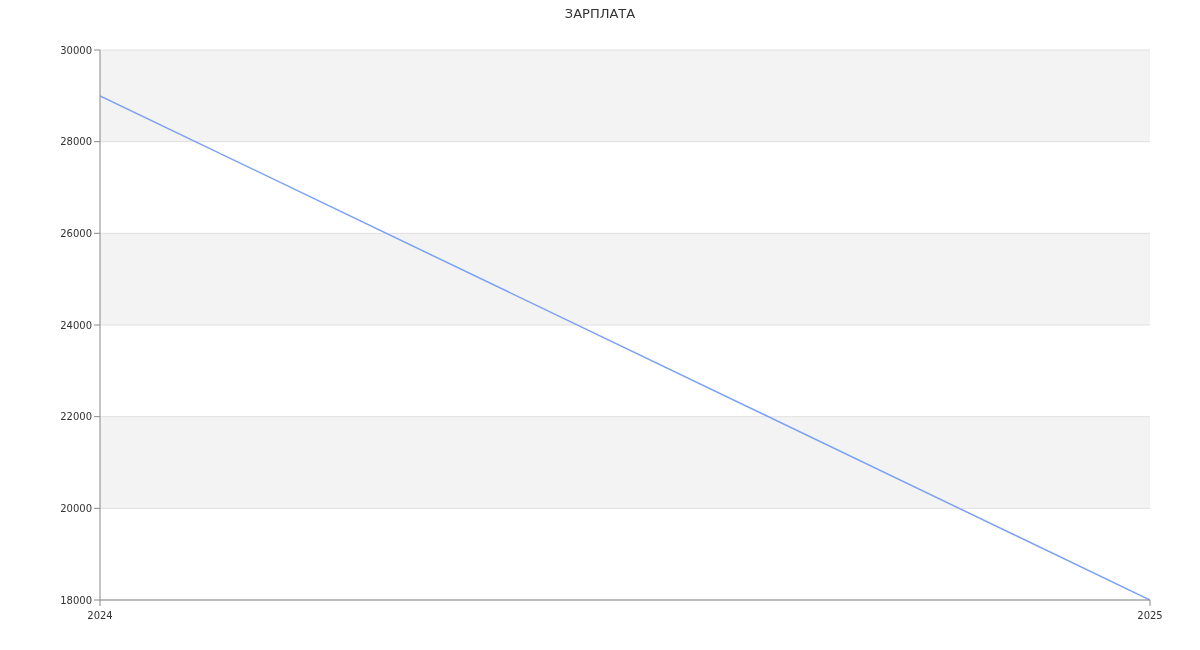  What do you see at coordinates (76, 600) in the screenshot?
I see `y-tick-label: 18000` at bounding box center [76, 600].